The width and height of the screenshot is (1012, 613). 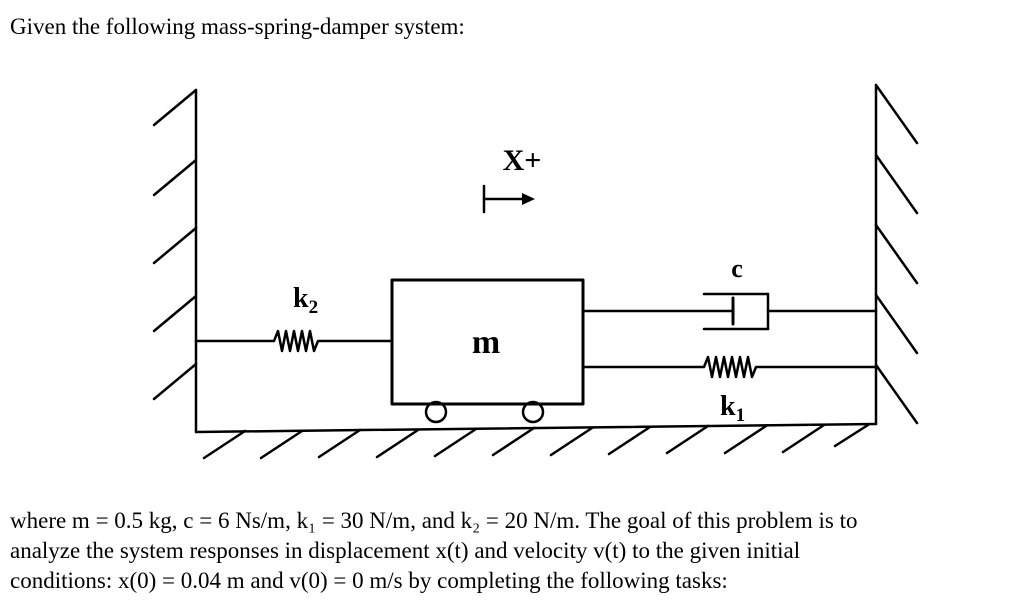 I want to click on spring-k1-label: k1, so click(x=732, y=408).